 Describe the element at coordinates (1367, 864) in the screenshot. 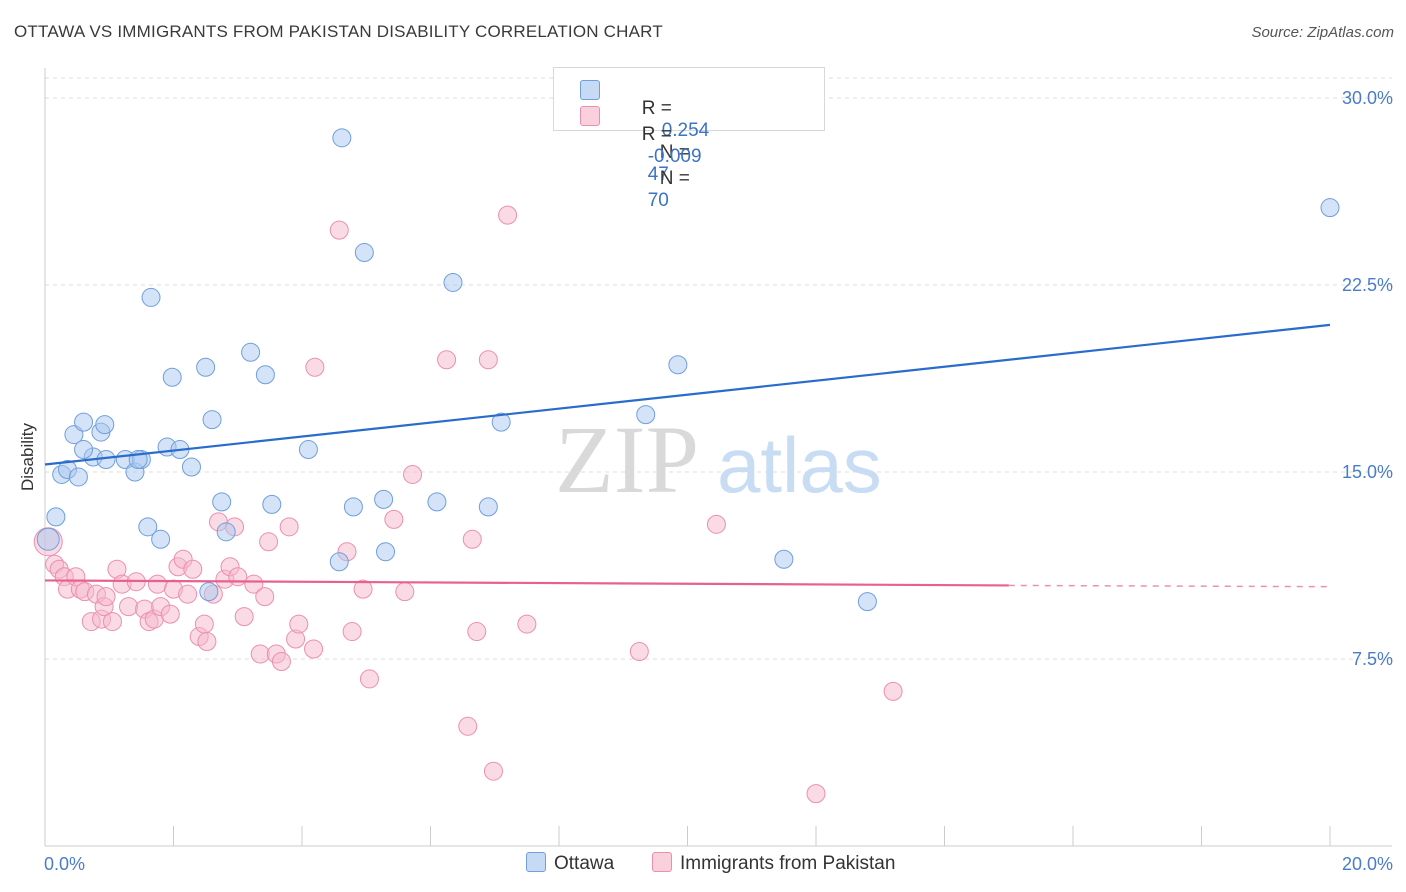

I see `x-tick-label: 20.0%` at that location.